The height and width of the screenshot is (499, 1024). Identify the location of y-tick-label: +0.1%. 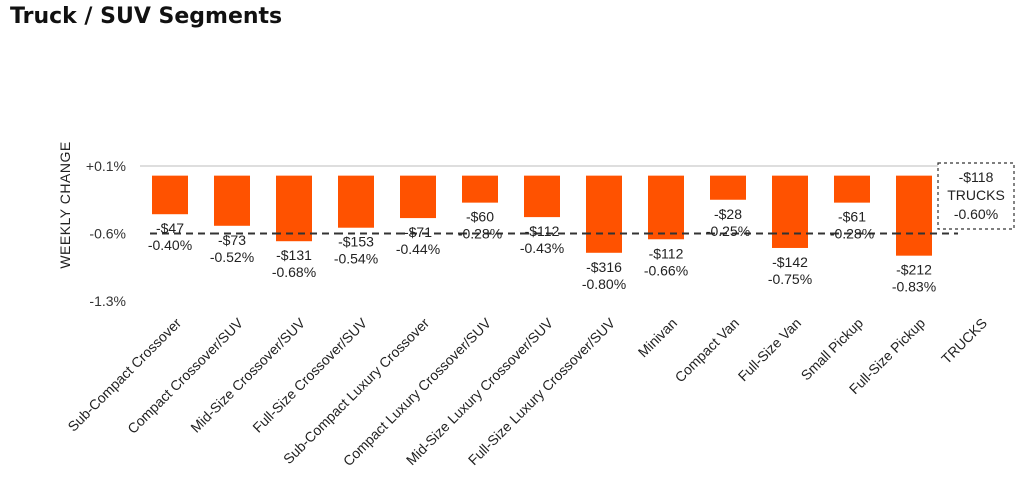
(106, 166).